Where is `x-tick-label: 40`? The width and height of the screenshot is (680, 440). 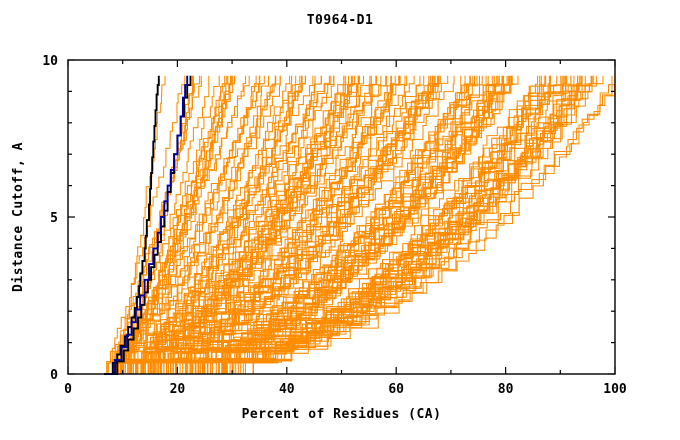
x-tick-label: 40 is located at coordinates (287, 389).